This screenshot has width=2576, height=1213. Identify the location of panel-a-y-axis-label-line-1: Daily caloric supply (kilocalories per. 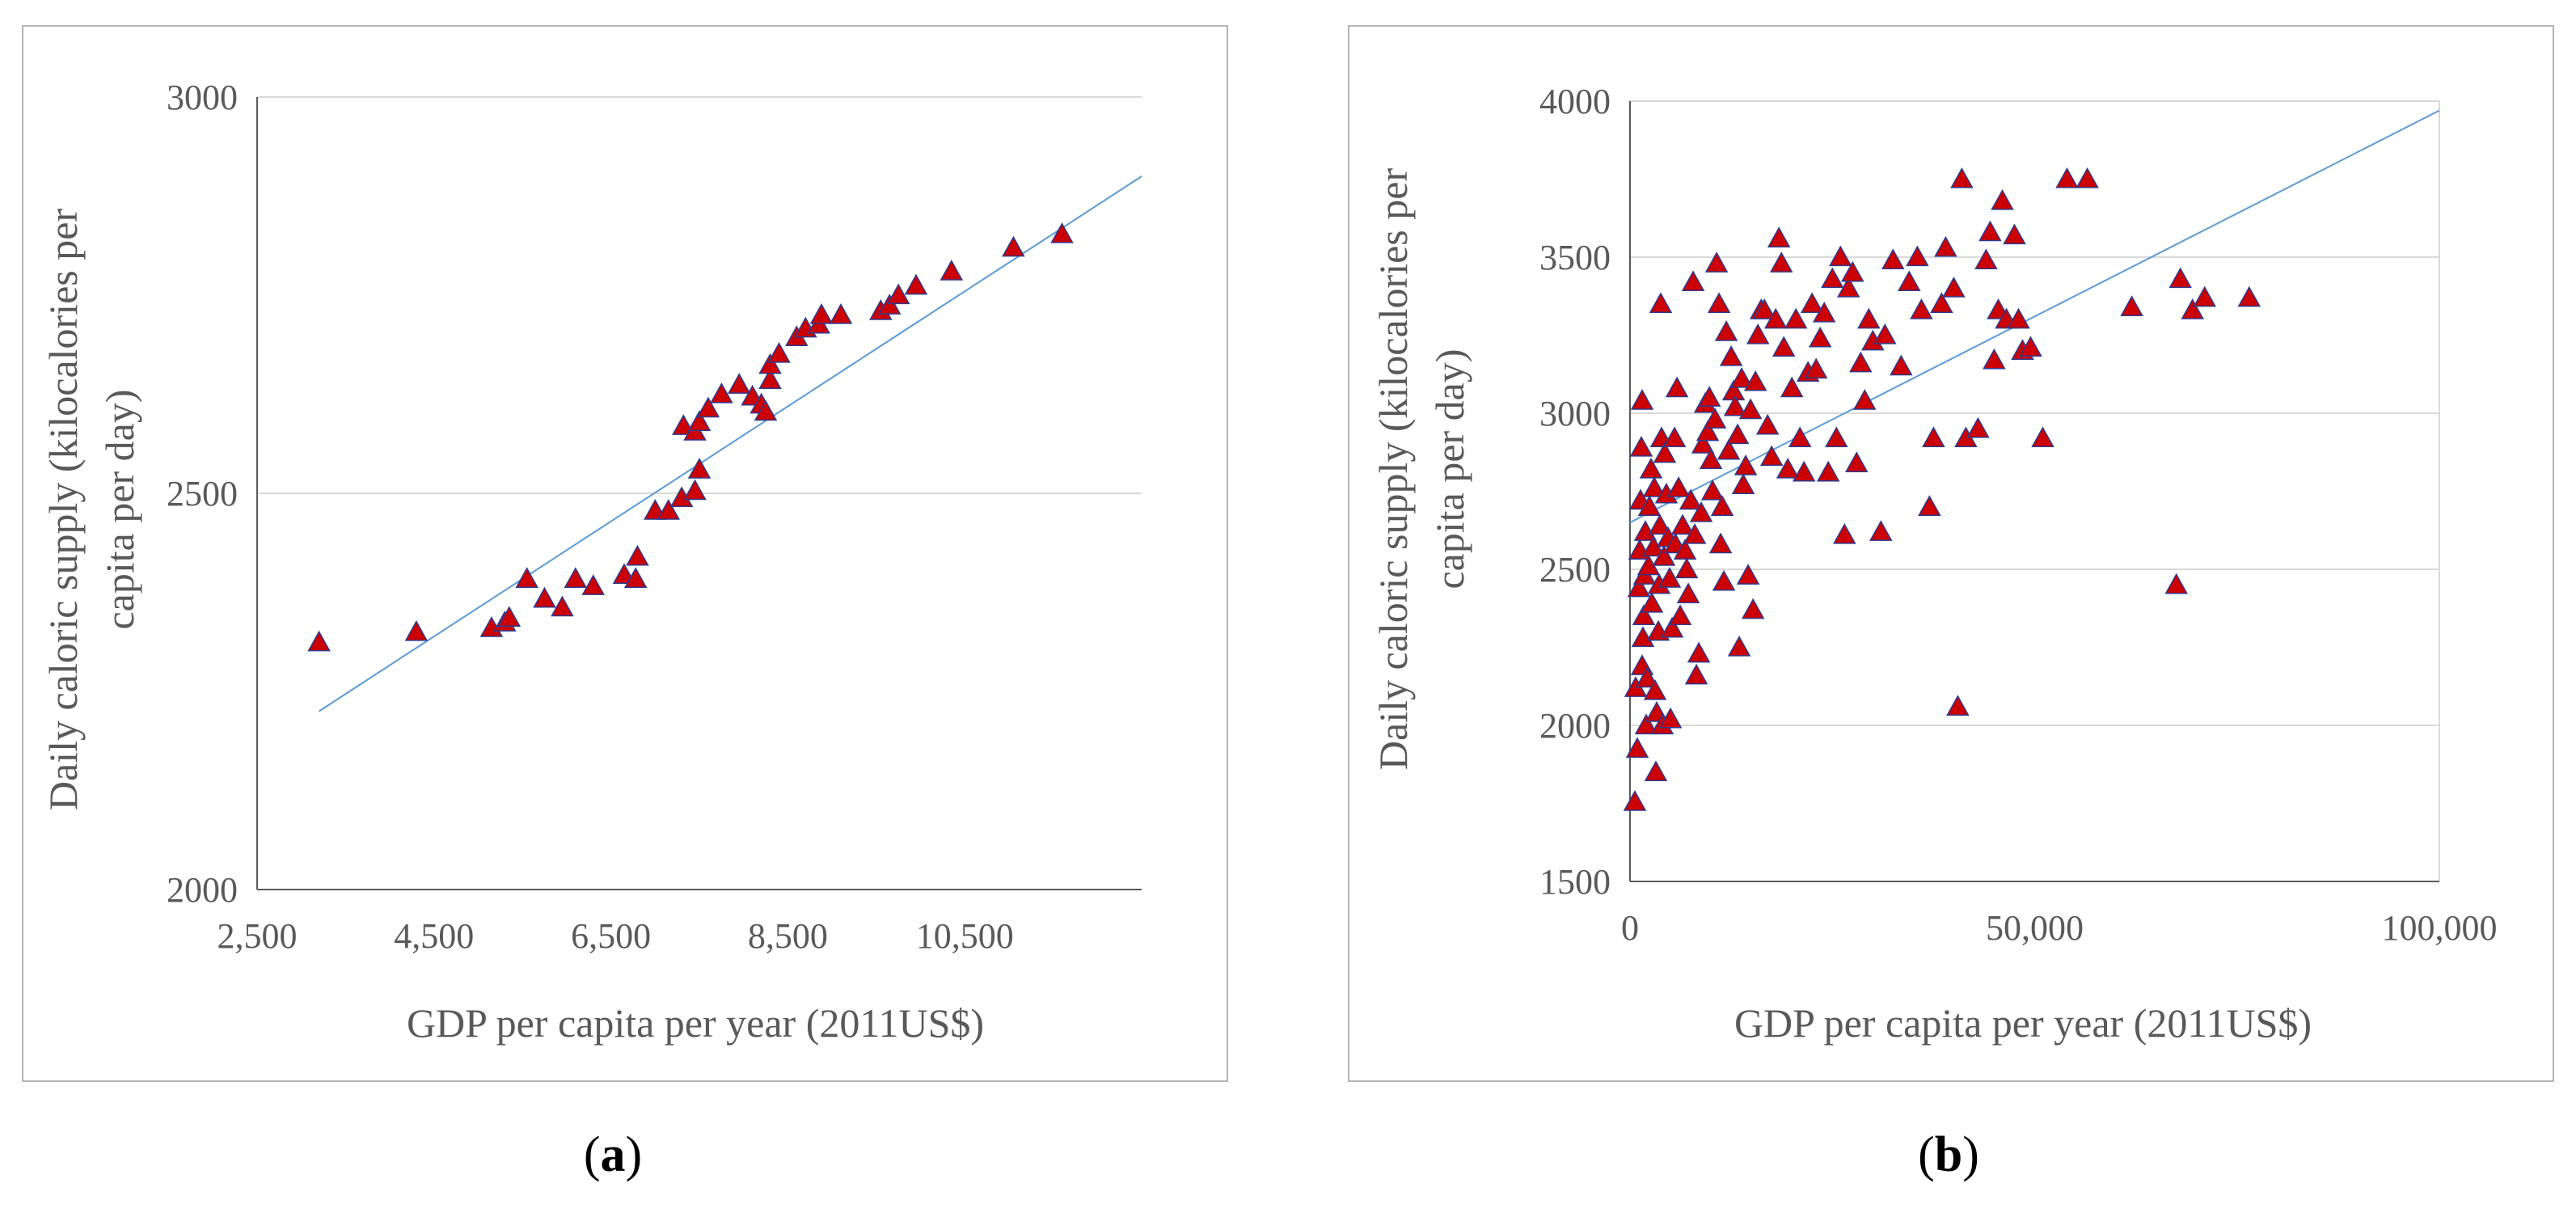
(63, 510).